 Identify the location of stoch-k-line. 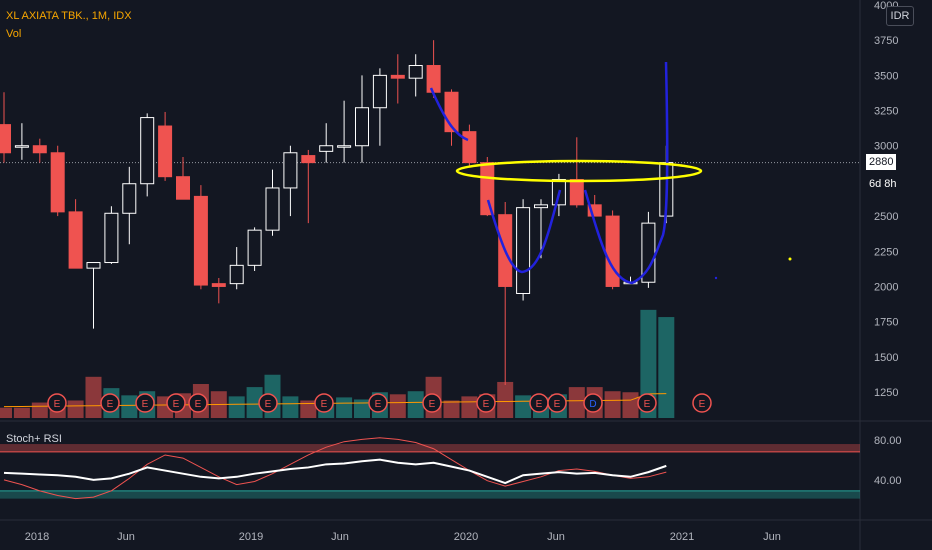
(335, 471).